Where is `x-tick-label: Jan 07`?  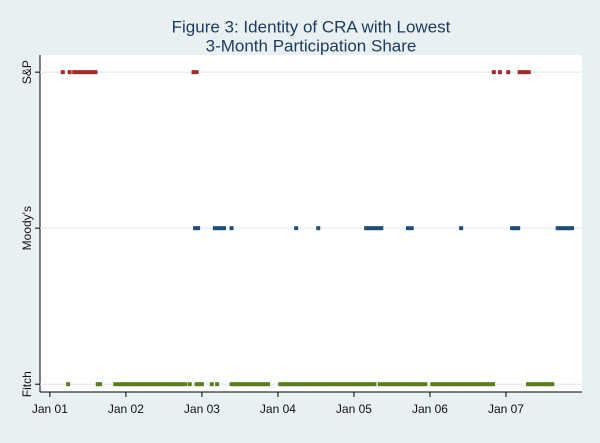
x-tick-label: Jan 07 is located at coordinates (506, 409).